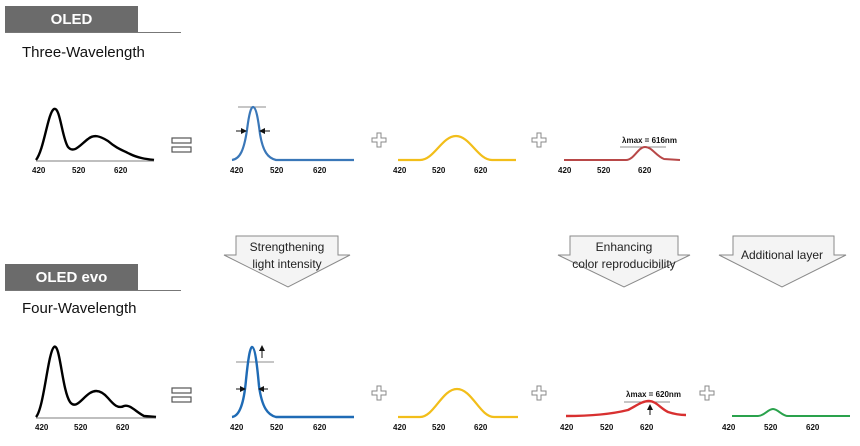 Image resolution: width=860 pixels, height=446 pixels. Describe the element at coordinates (79, 170) in the screenshot. I see `oled-white-tick-520: 520` at that location.